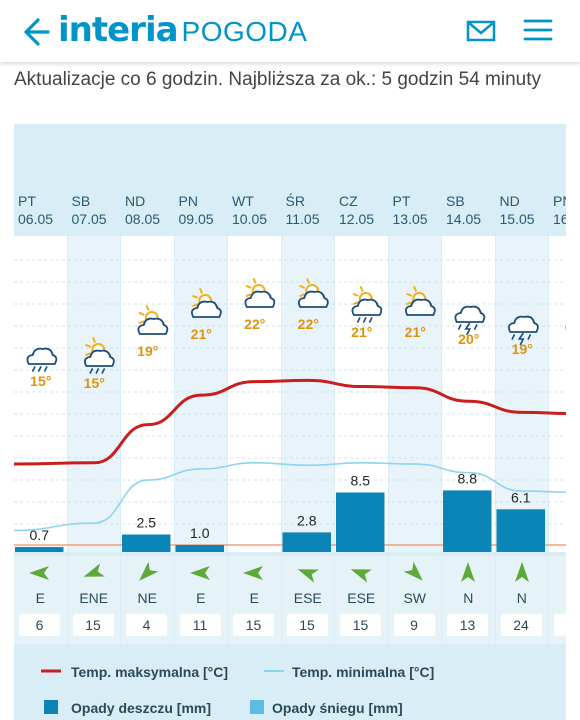 The image size is (580, 720). I want to click on mail-icon, so click(481, 31).